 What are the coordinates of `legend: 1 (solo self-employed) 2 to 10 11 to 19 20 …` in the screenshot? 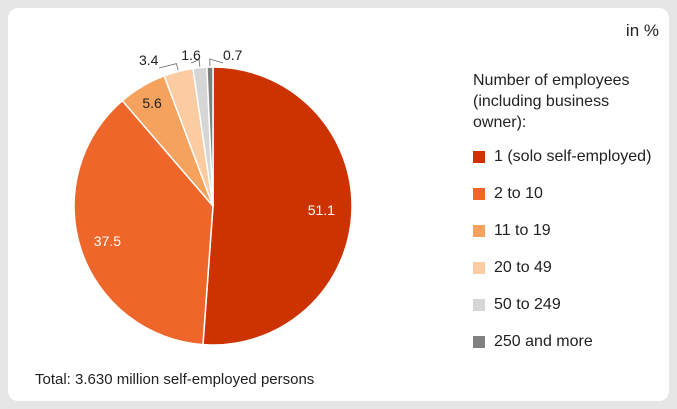 It's located at (562, 259).